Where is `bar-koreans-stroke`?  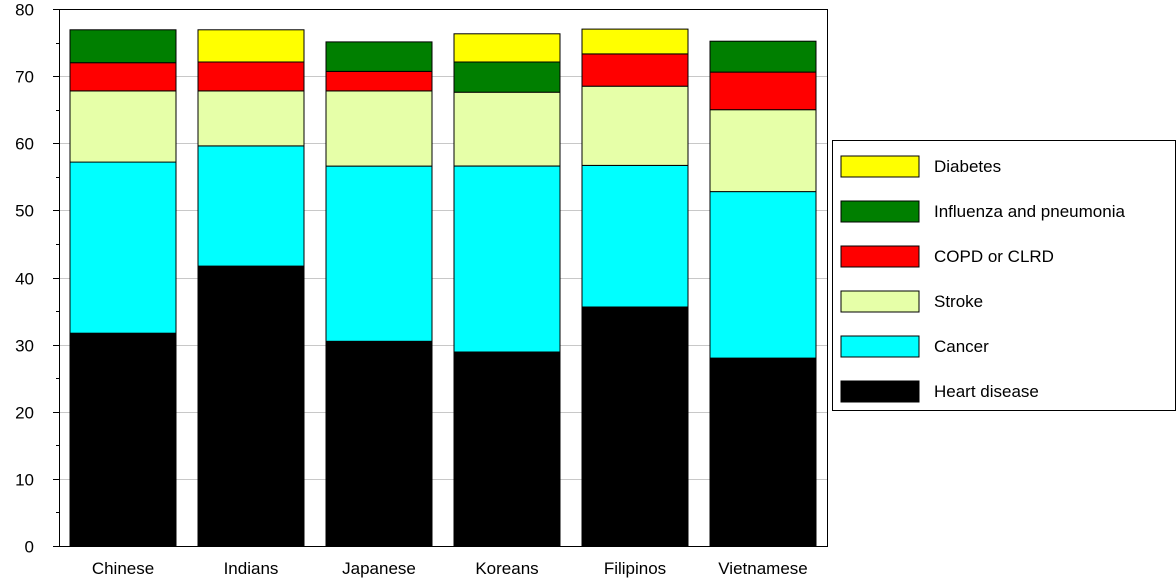
bar-koreans-stroke is located at coordinates (507, 129).